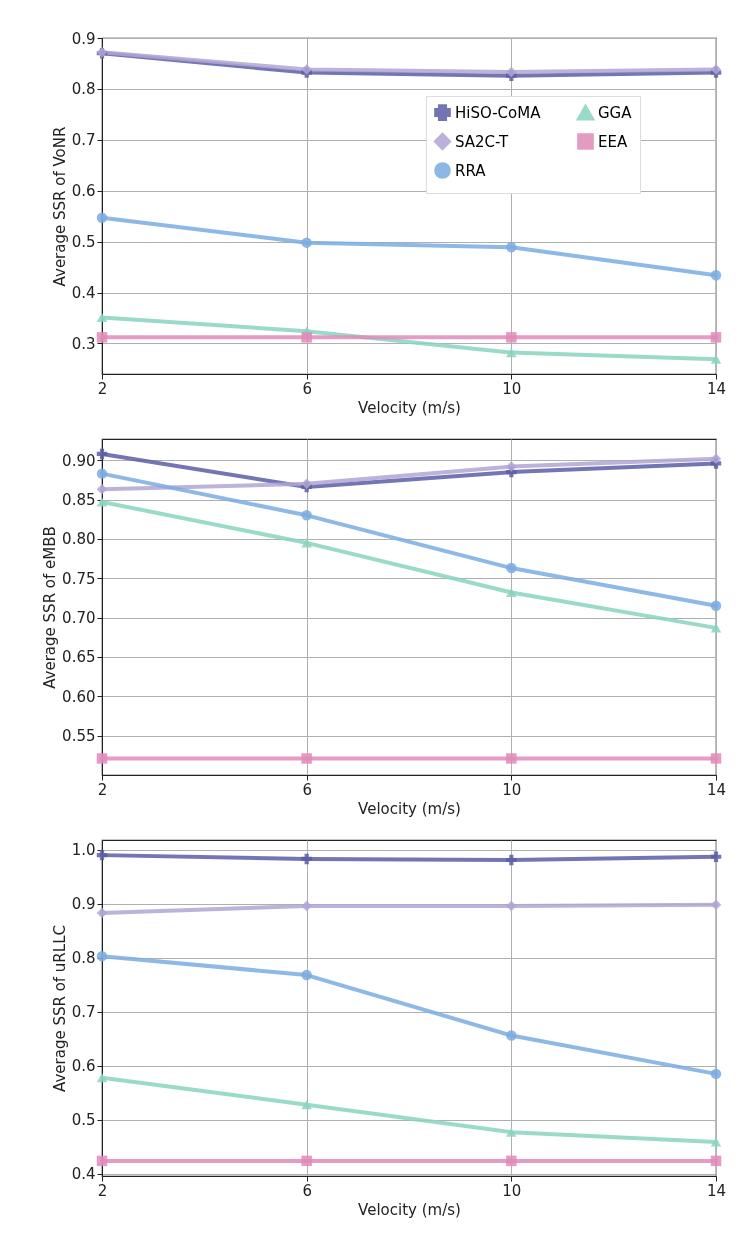 The image size is (744, 1241). I want to click on y-tick-label: 0.85, so click(79, 500).